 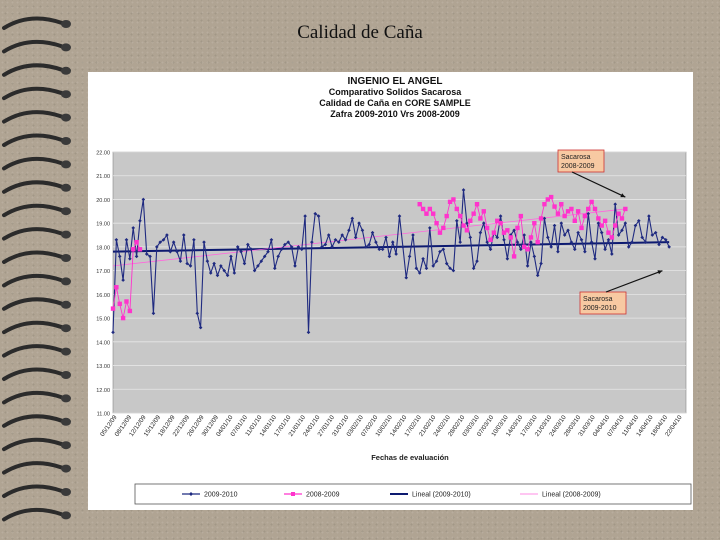 I want to click on annotation-text: 2009-2010, so click(x=600, y=308).